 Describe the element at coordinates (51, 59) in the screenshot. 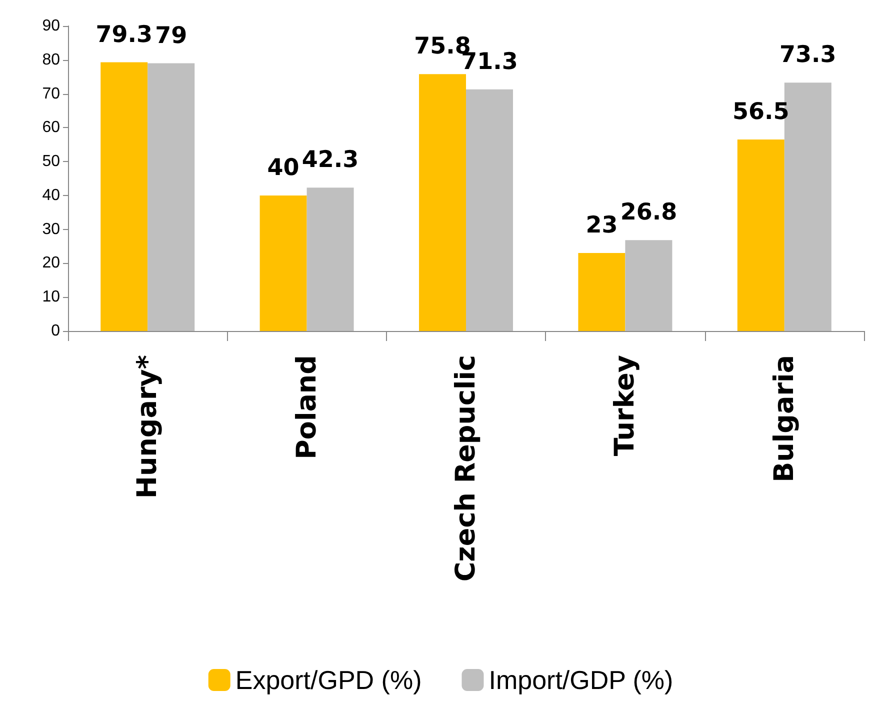

I see `y-tick-label: 80` at that location.